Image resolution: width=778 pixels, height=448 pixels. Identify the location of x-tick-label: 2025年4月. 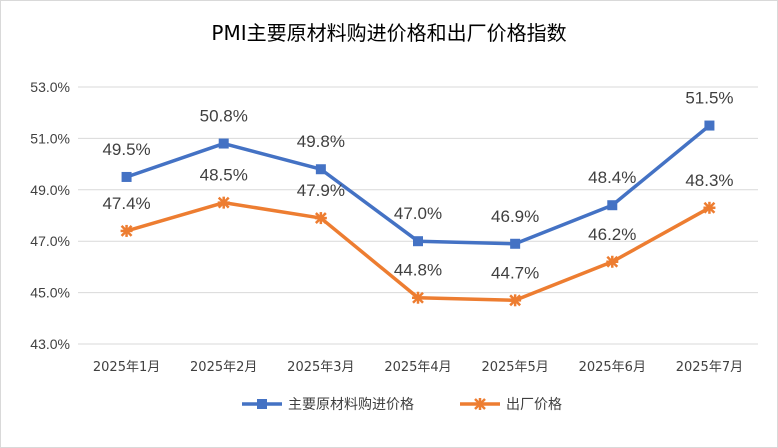
(417, 367).